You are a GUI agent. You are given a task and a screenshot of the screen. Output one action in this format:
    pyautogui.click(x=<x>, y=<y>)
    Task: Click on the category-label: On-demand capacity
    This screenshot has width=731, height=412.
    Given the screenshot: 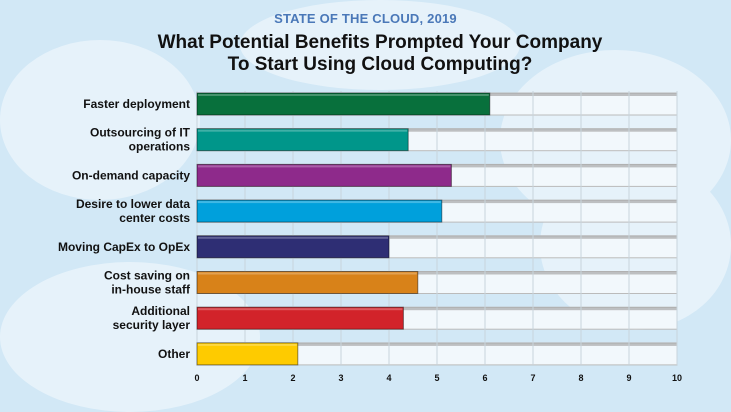 What is the action you would take?
    pyautogui.click(x=131, y=175)
    